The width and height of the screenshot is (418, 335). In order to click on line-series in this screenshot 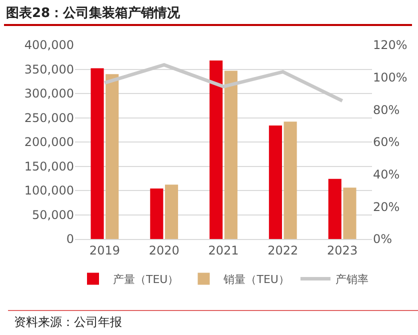, I will do `click(223, 83)`.